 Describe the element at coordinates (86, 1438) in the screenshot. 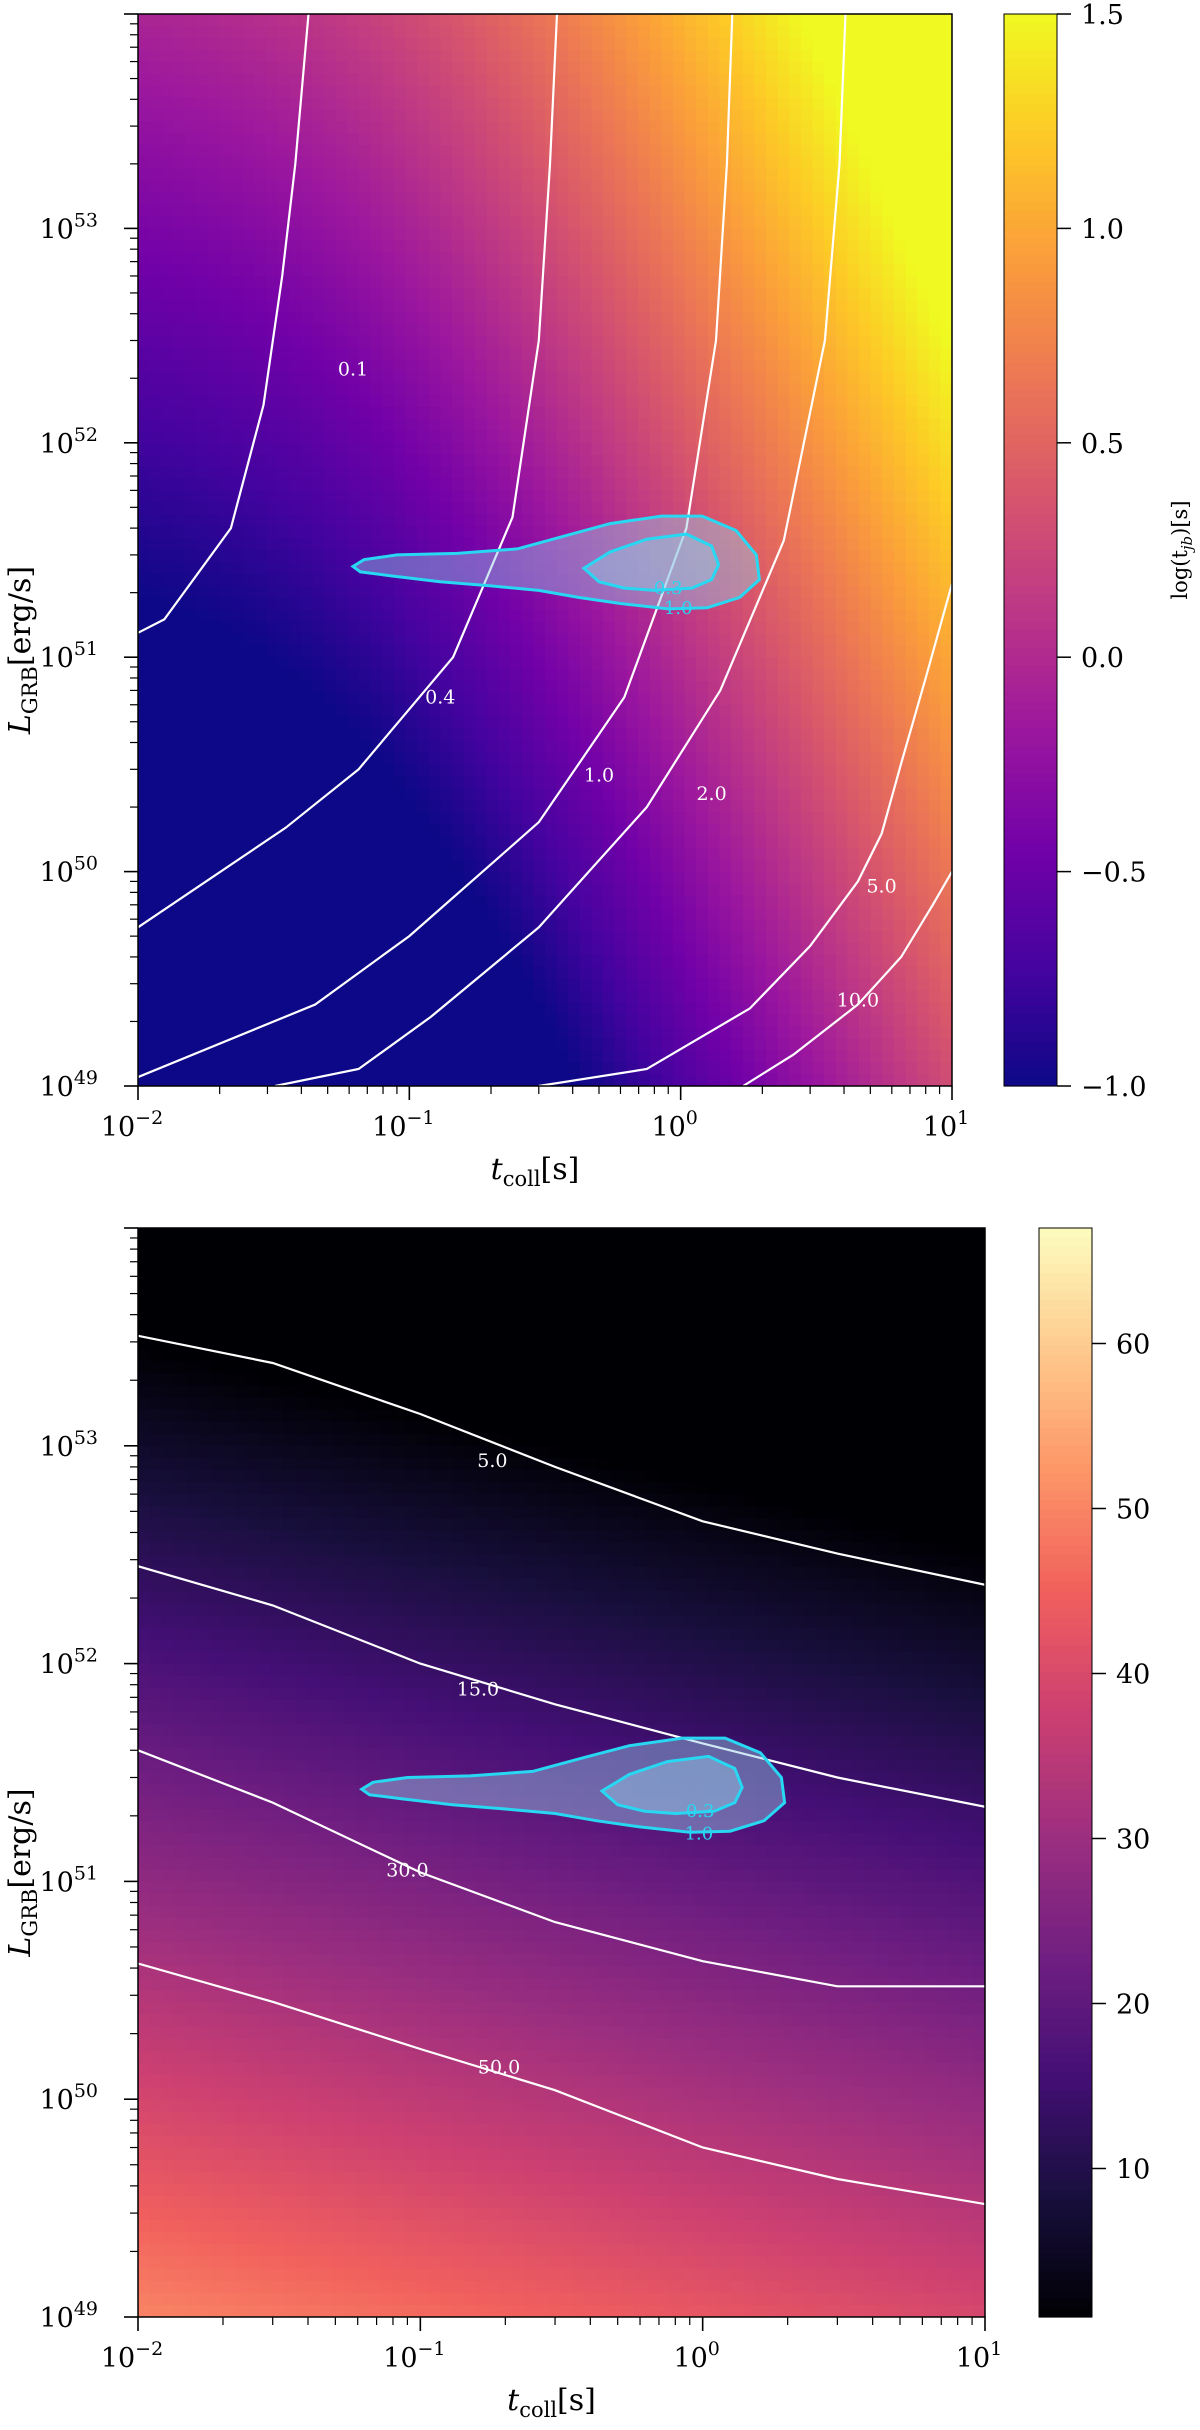

I see `y-tick-exponent: 53` at that location.